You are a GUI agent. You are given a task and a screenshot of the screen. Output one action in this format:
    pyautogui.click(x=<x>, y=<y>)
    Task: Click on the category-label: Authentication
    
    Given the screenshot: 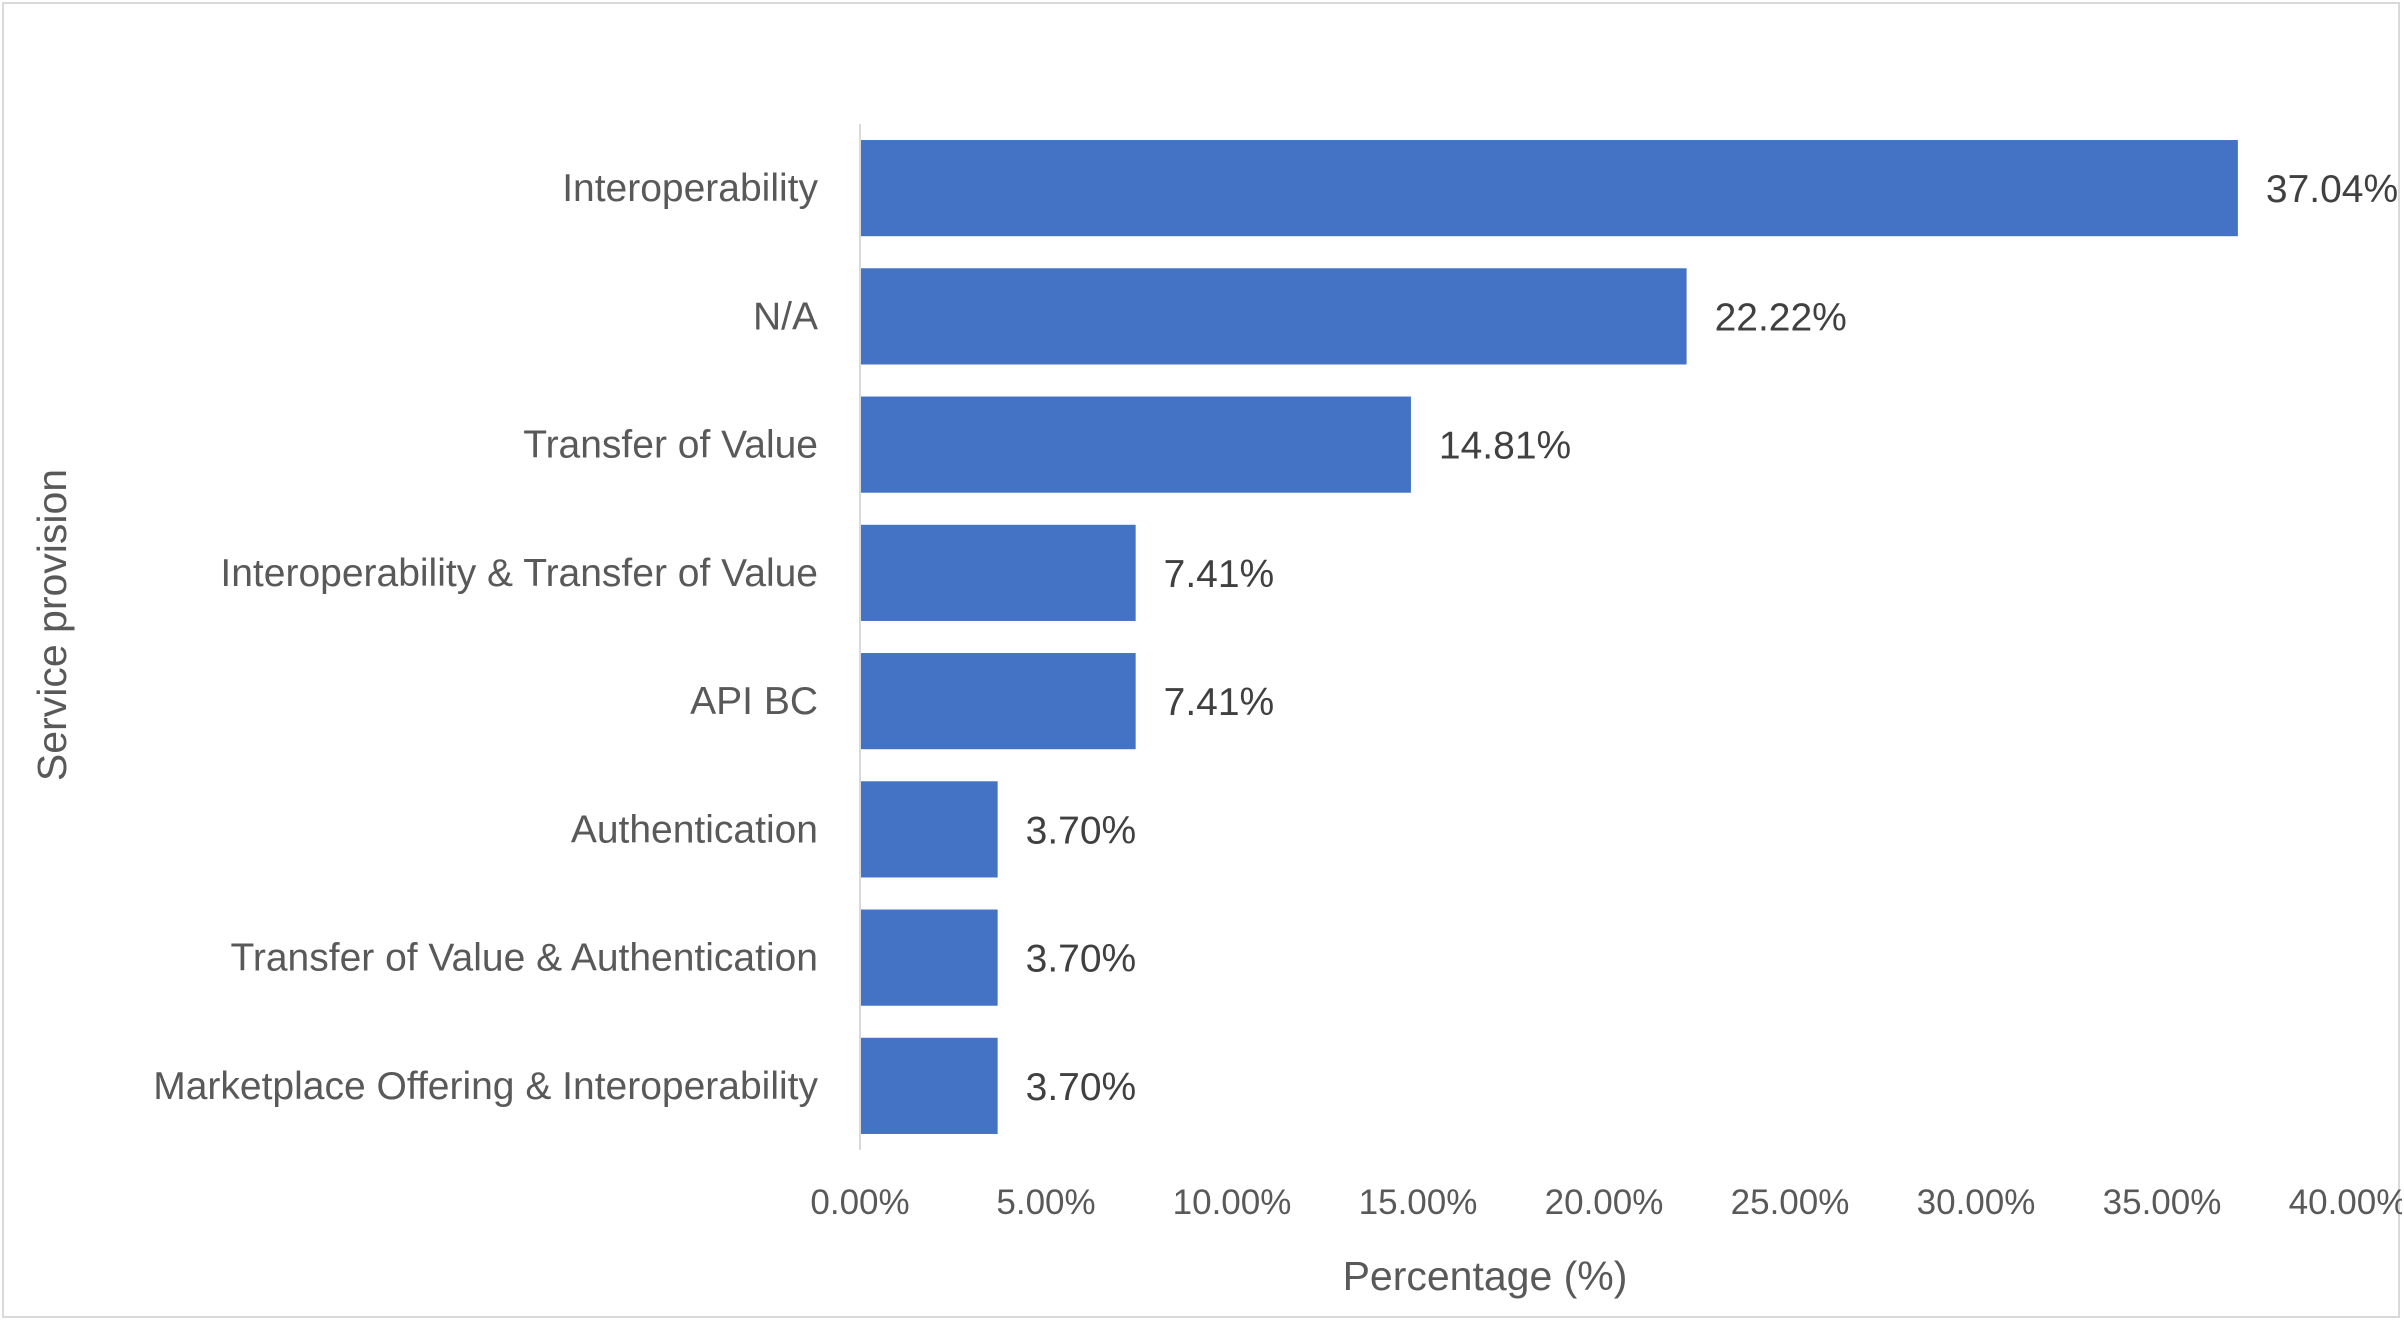 What is the action you would take?
    pyautogui.click(x=694, y=829)
    